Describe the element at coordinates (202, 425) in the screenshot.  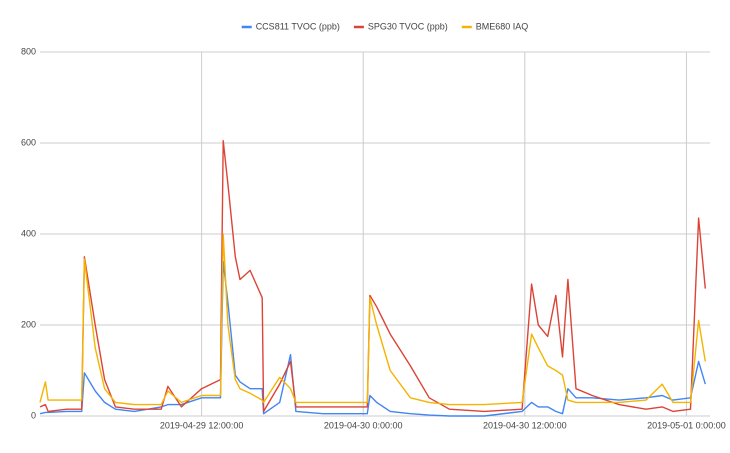
I see `x-tick-label: 2019-04-29 12:00:00` at that location.